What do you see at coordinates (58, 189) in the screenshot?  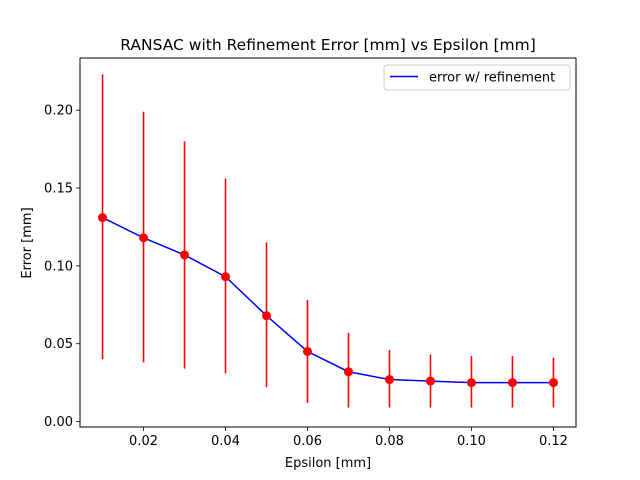 I see `y-tick-label: 0.15` at bounding box center [58, 189].